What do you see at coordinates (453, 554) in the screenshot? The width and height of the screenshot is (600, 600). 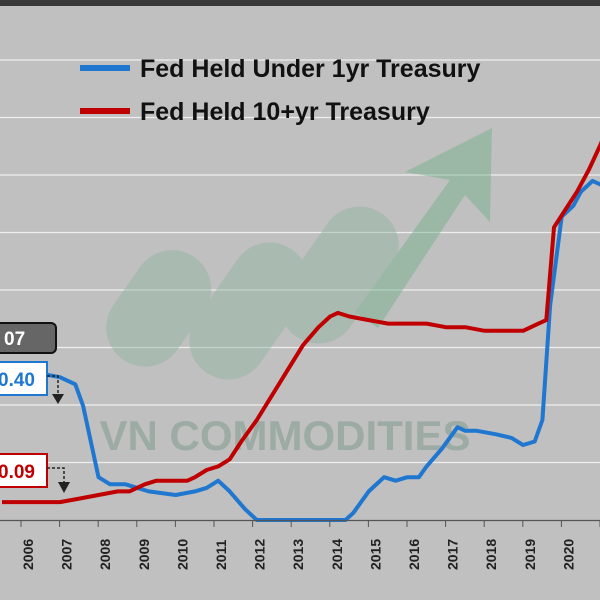 I see `x-tick-label: 2017` at bounding box center [453, 554].